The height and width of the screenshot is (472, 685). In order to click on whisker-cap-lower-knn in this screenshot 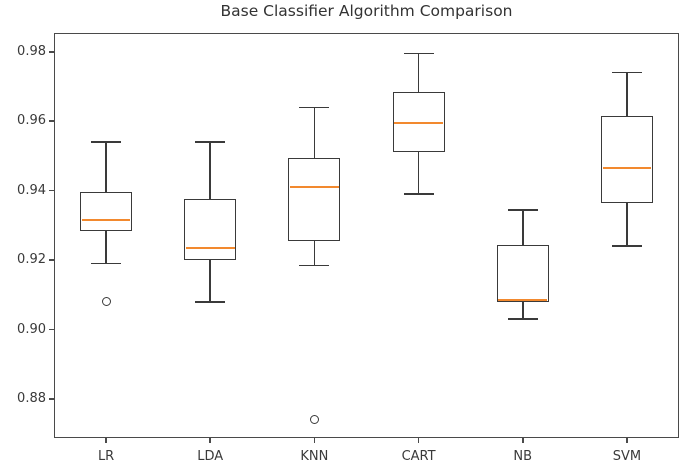, I will do `click(314, 265)`.